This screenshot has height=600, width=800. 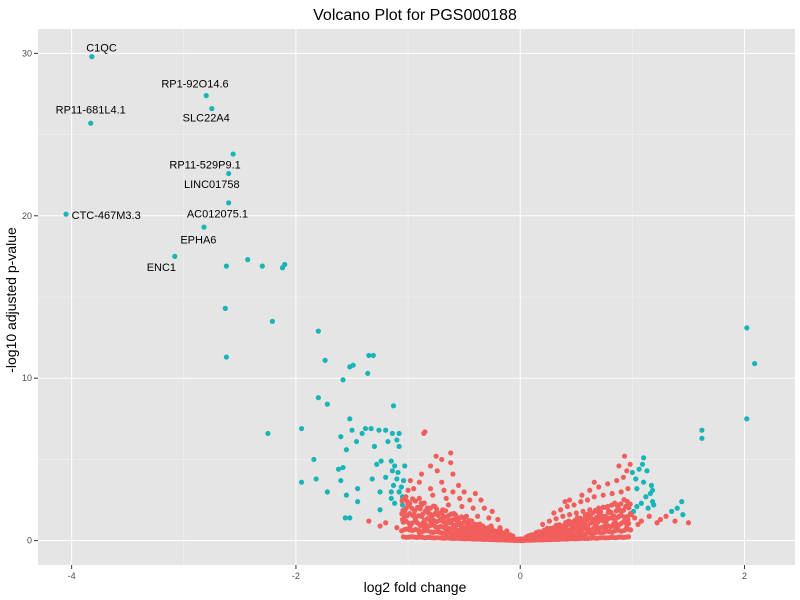 What do you see at coordinates (91, 110) in the screenshot?
I see `point-annotation: RP11-681L4.1` at bounding box center [91, 110].